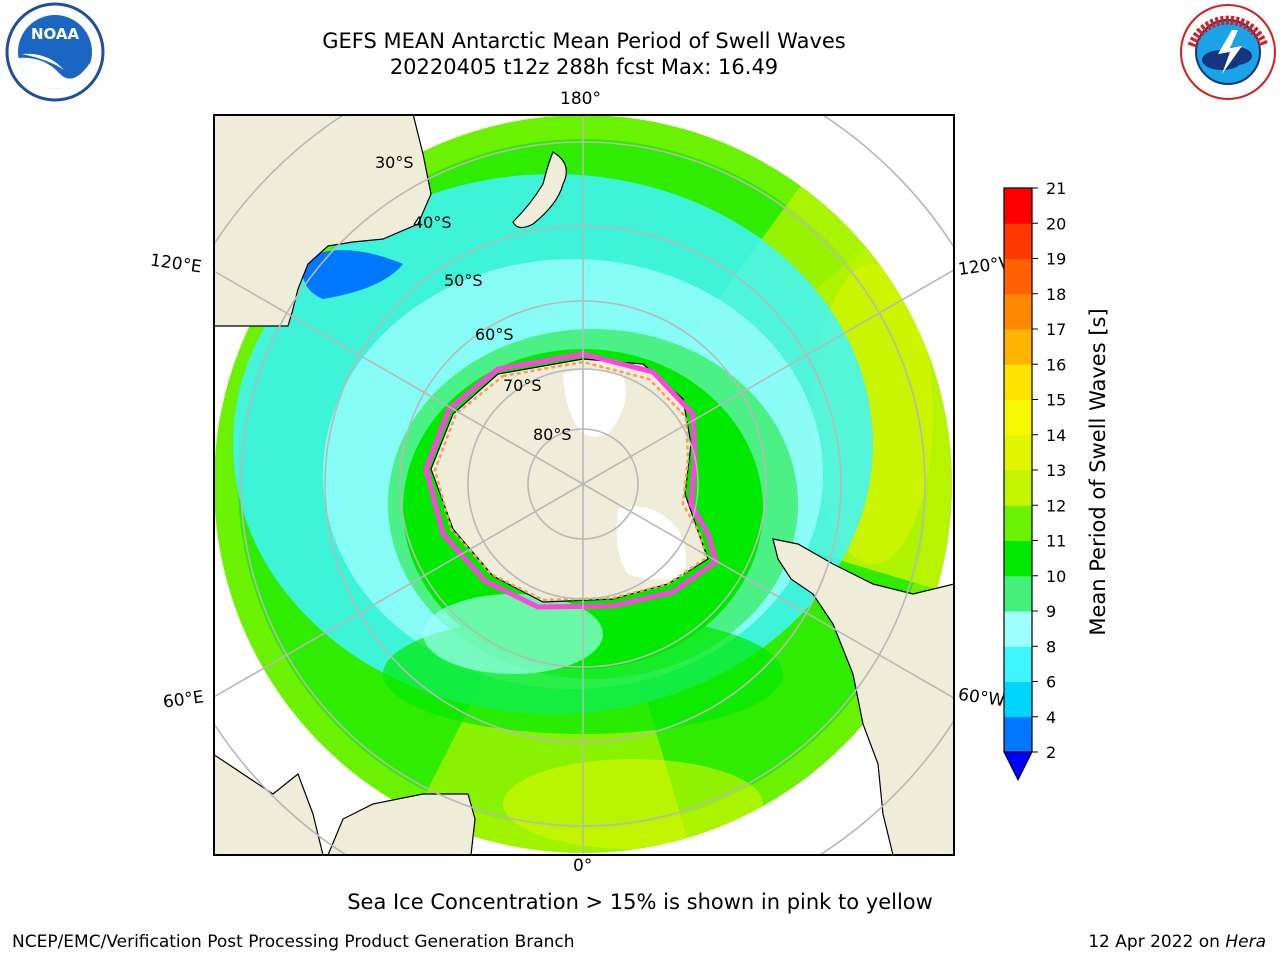 The width and height of the screenshot is (1280, 960). I want to click on lat-label-50s: 50°S, so click(463, 280).